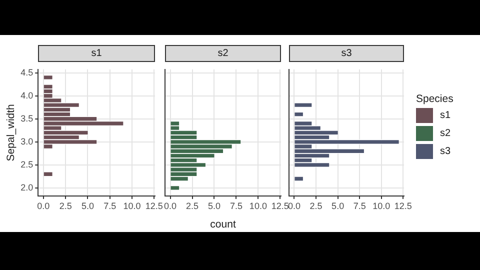 Image resolution: width=480 pixels, height=270 pixels. What do you see at coordinates (445, 133) in the screenshot?
I see `legend-label: s2` at bounding box center [445, 133].